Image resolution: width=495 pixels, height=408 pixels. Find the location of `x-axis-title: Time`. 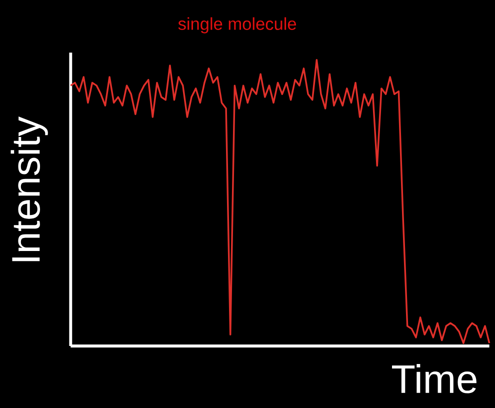

x-axis-title: Time is located at coordinates (434, 379).